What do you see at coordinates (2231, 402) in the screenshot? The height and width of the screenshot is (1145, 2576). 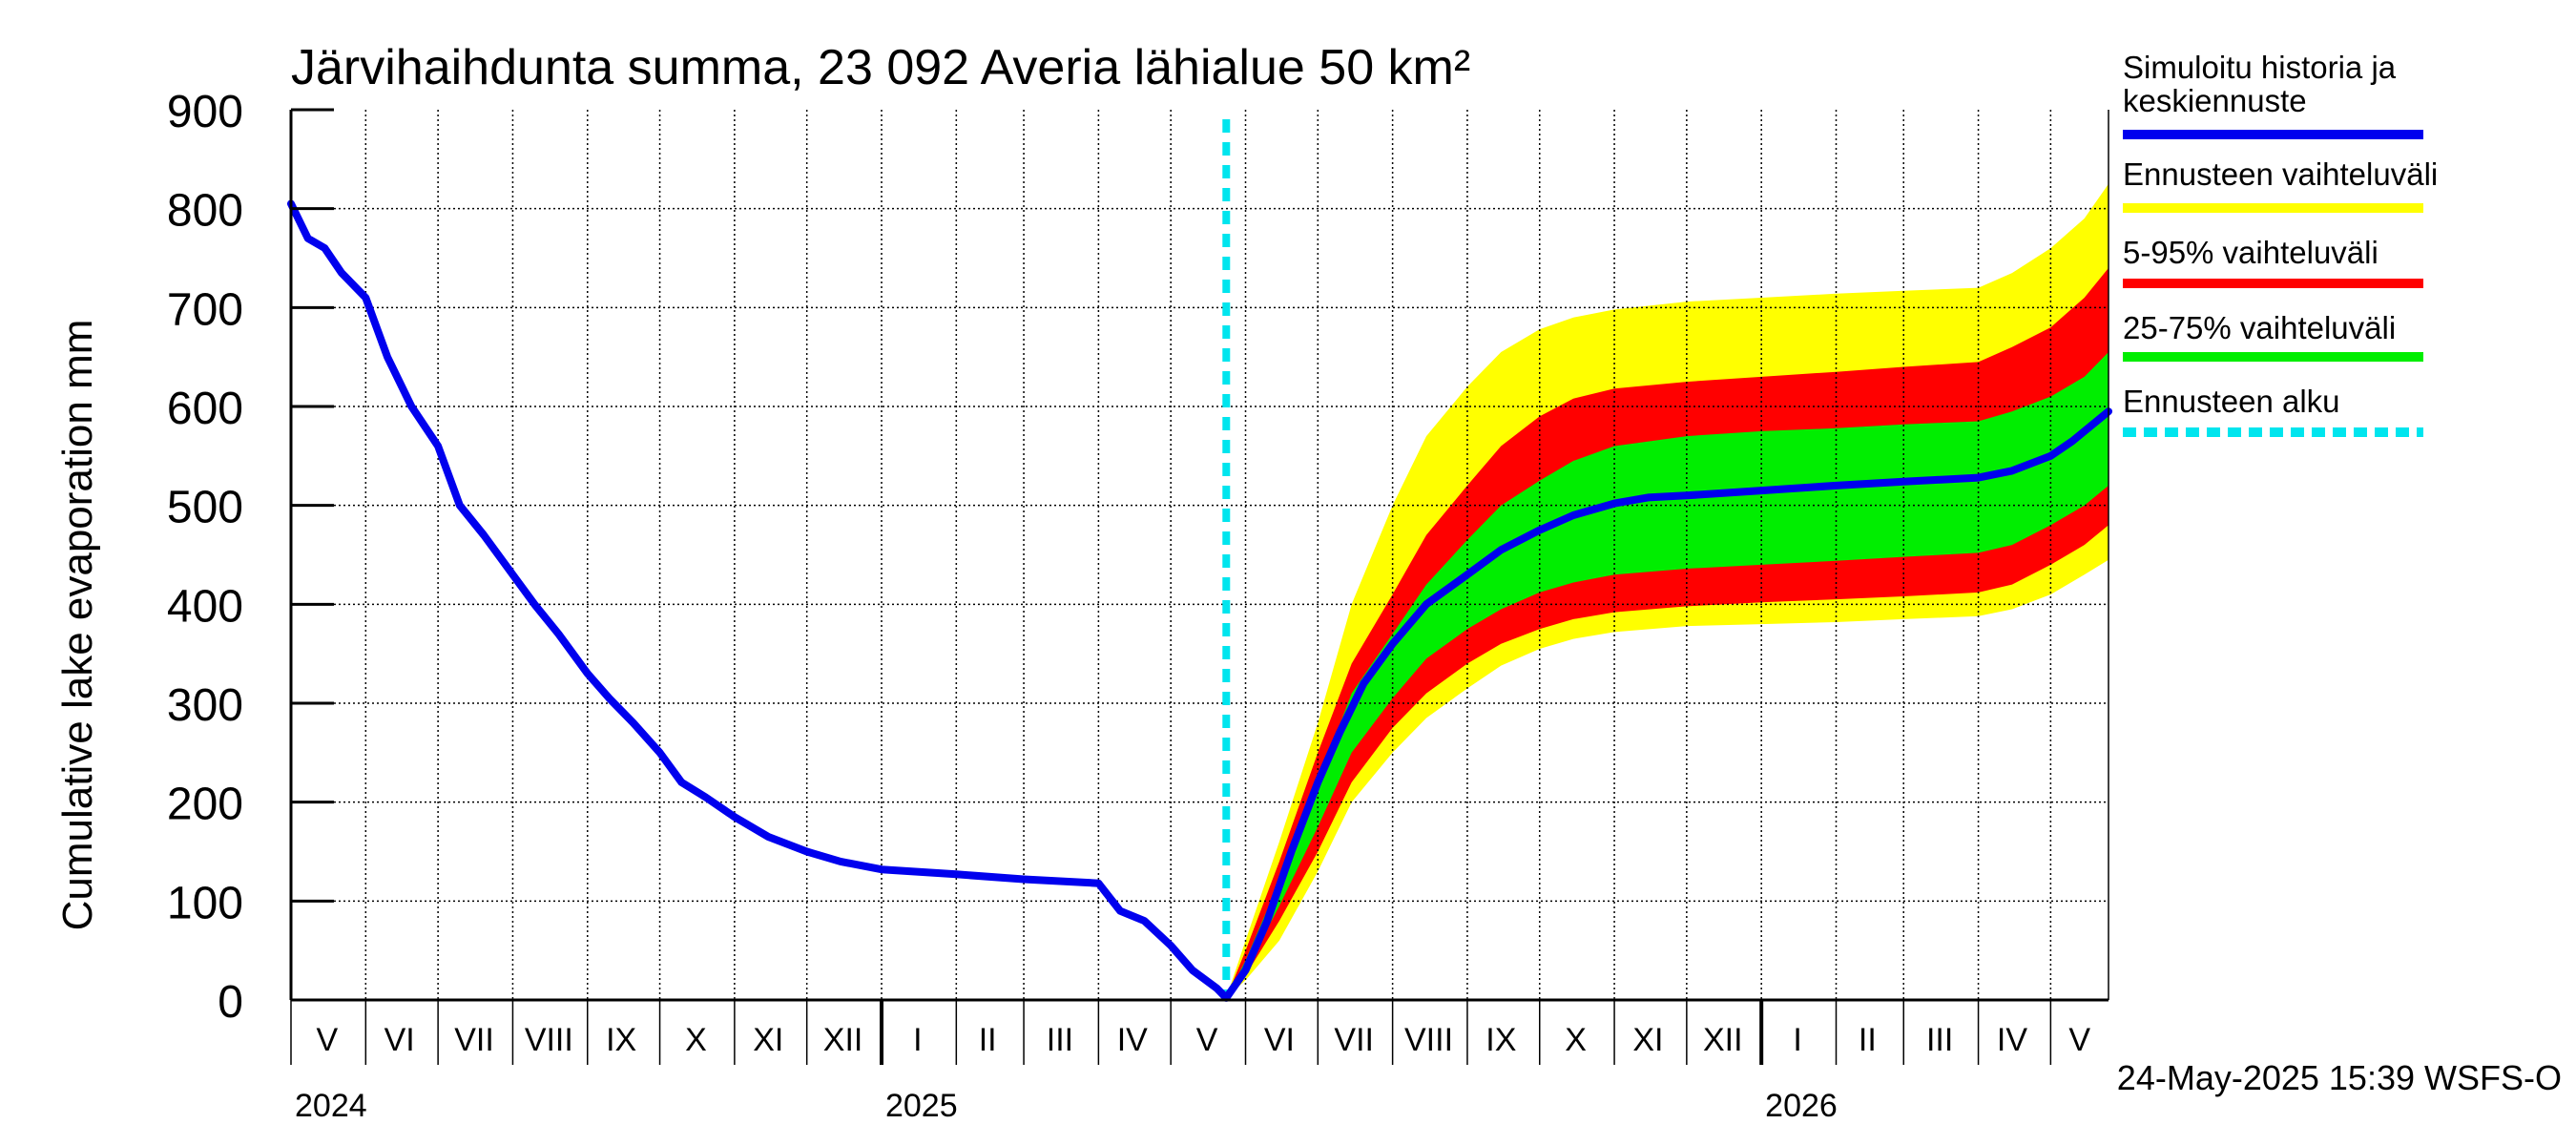 I see `legend-label: Ennusteen alku` at bounding box center [2231, 402].